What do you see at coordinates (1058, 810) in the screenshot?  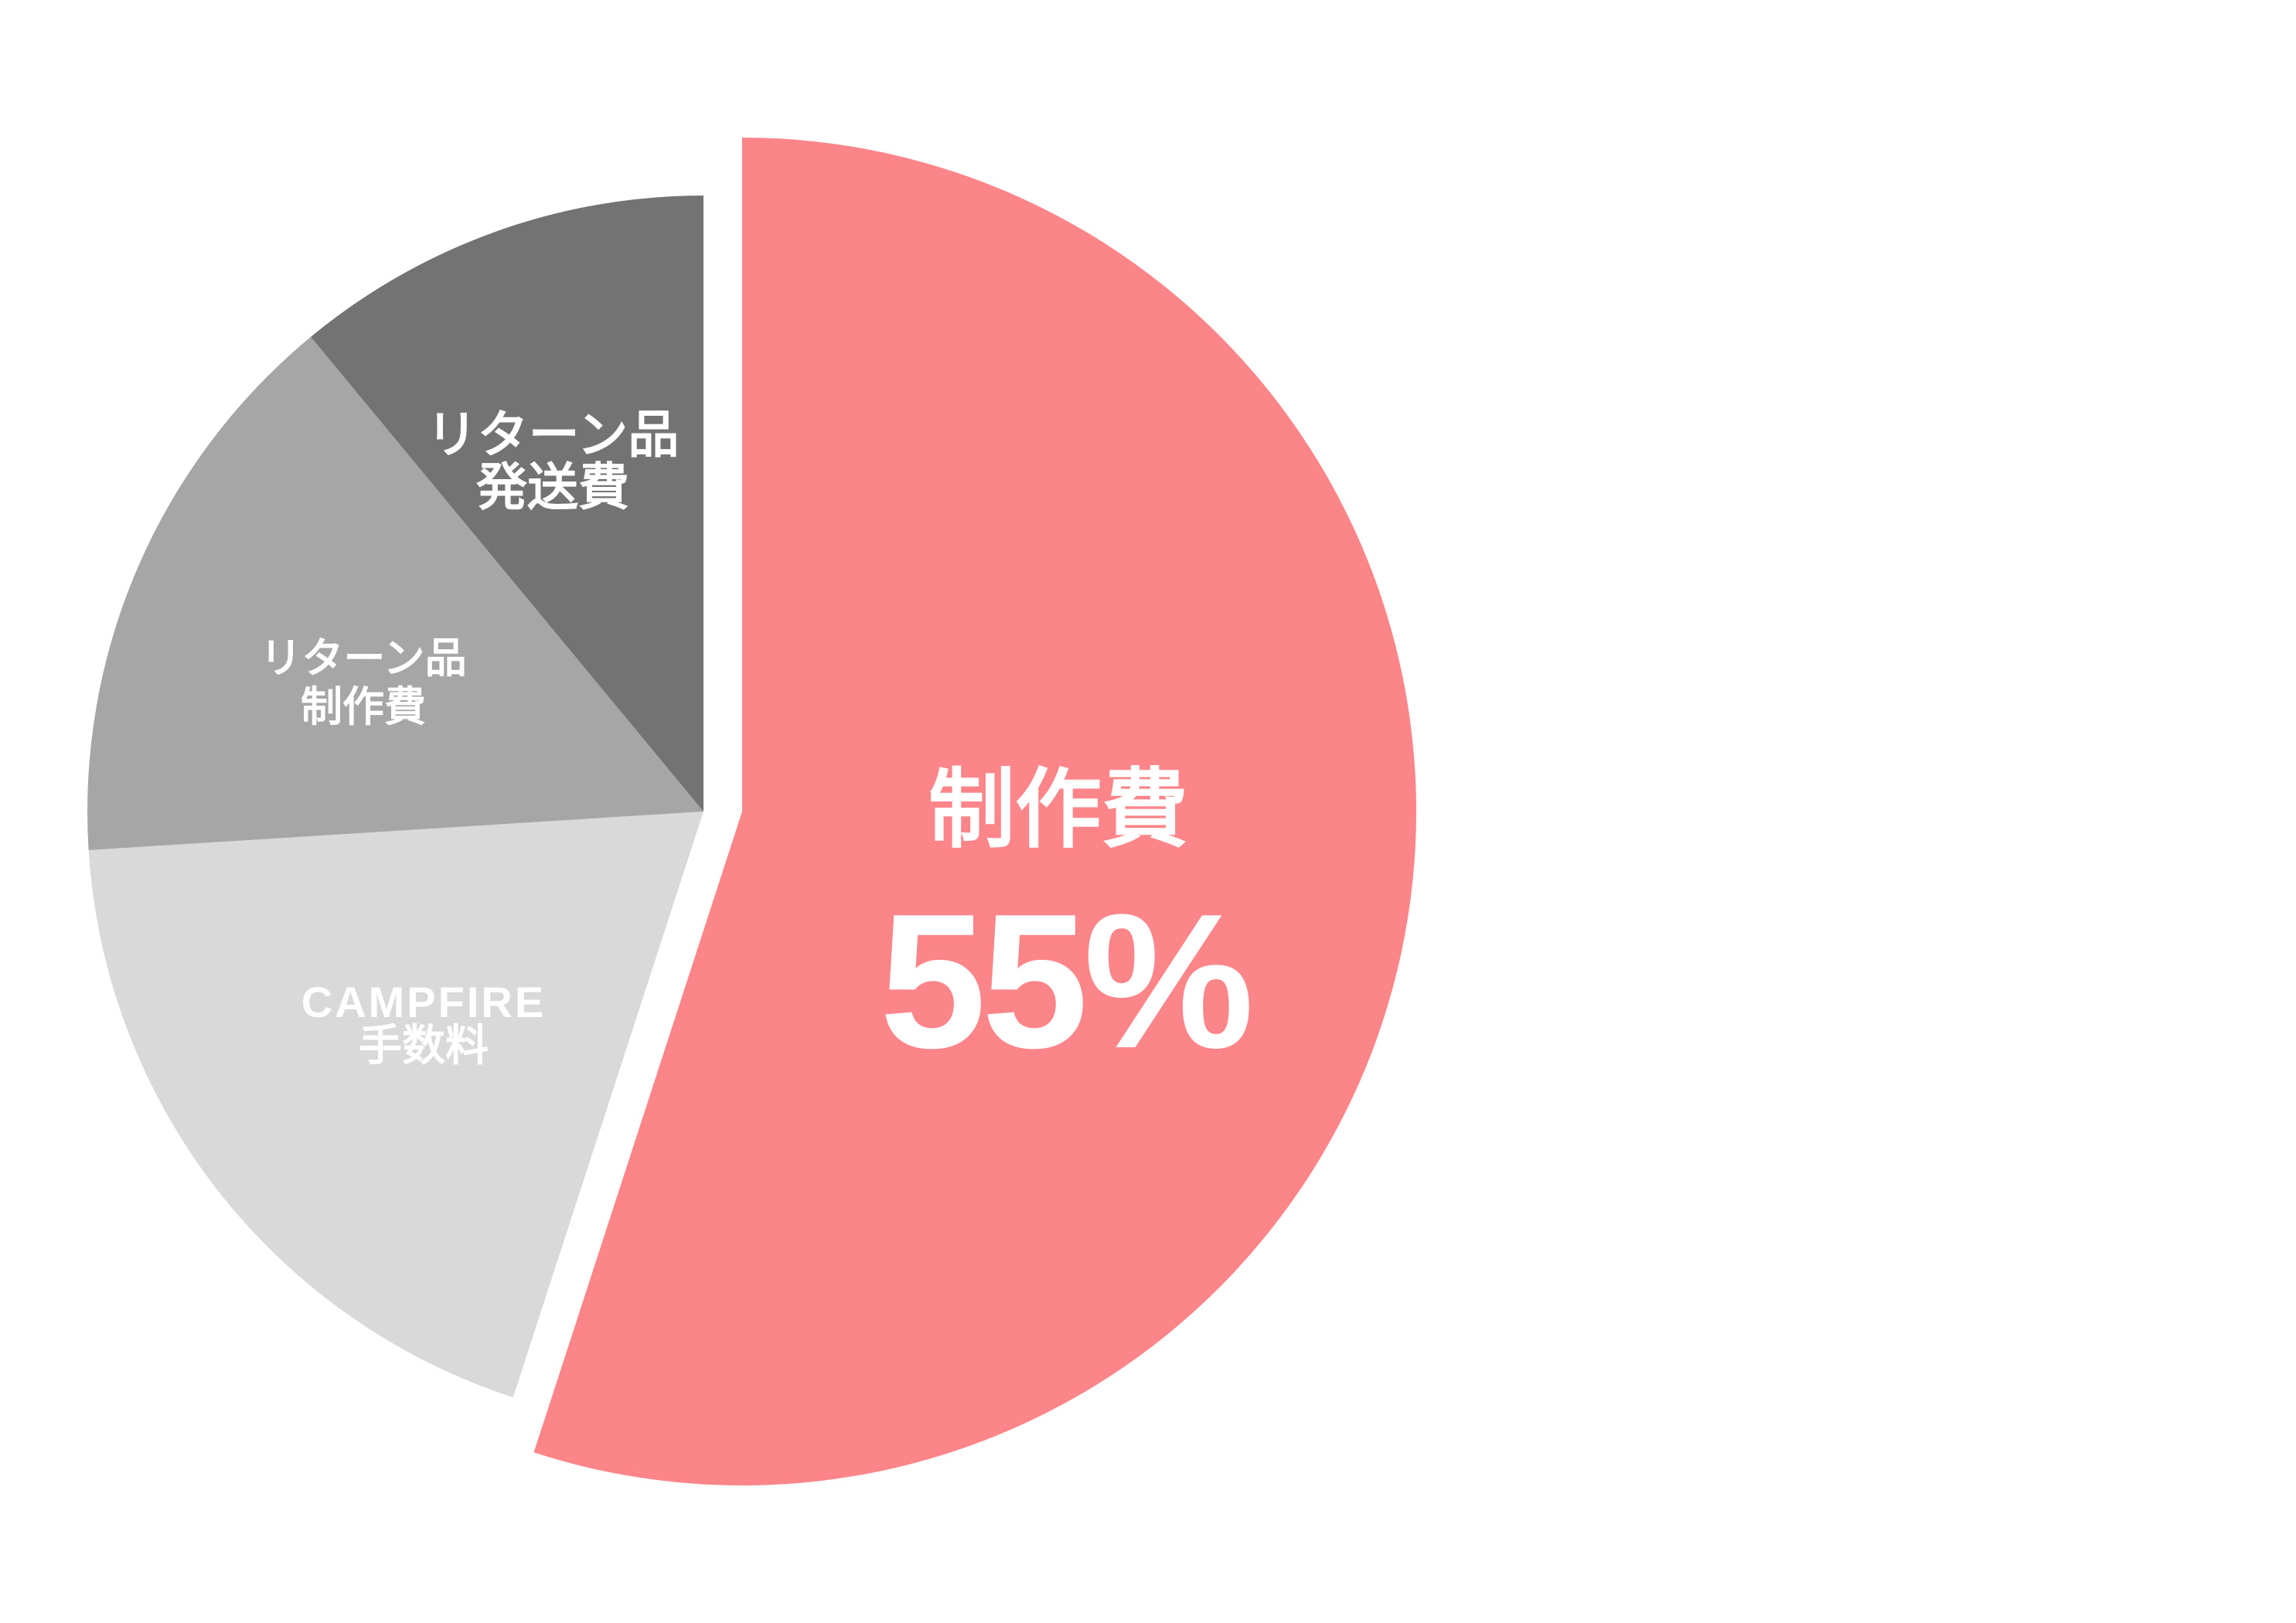 I see `slice-label-seisakuhi: 制作費` at bounding box center [1058, 810].